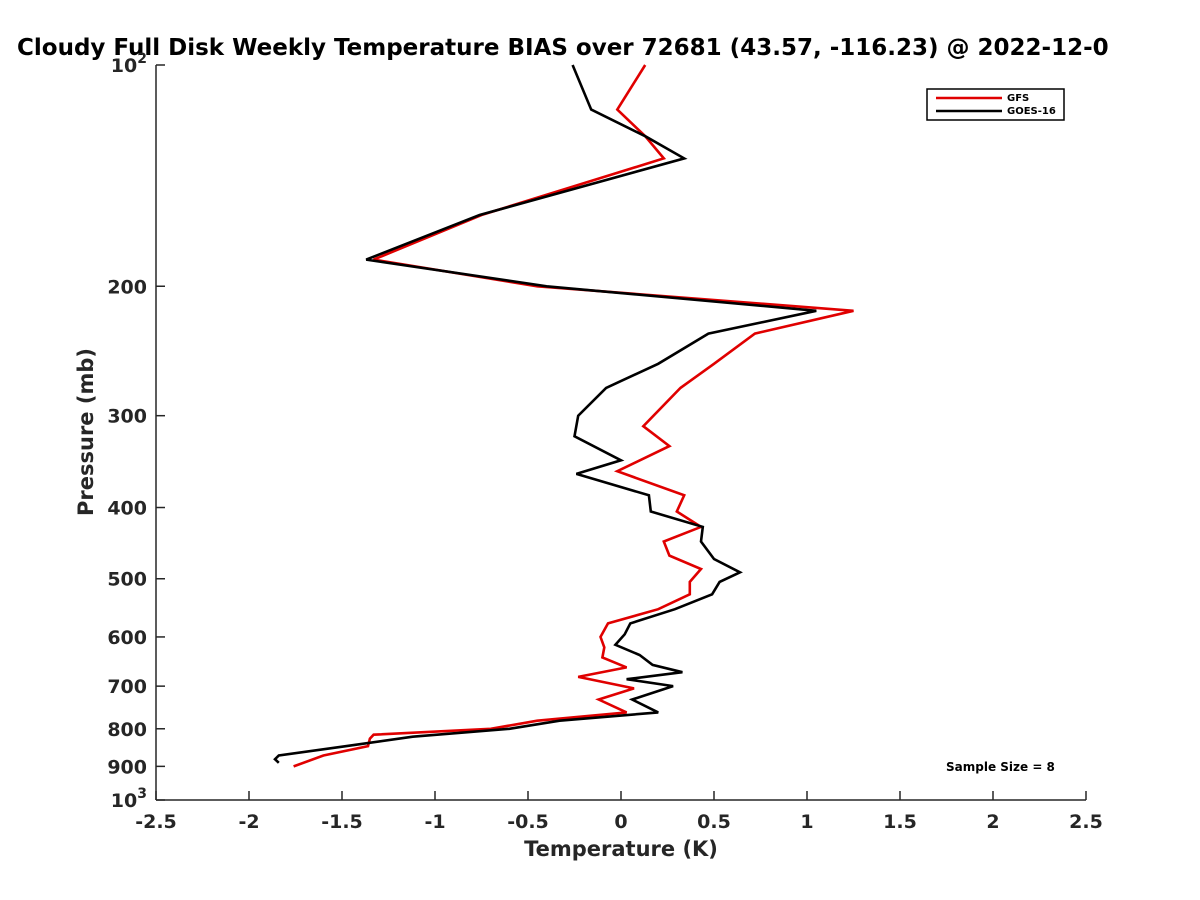 This screenshot has height=900, width=1200. What do you see at coordinates (127, 287) in the screenshot?
I see `y-tick-label: 200` at bounding box center [127, 287].